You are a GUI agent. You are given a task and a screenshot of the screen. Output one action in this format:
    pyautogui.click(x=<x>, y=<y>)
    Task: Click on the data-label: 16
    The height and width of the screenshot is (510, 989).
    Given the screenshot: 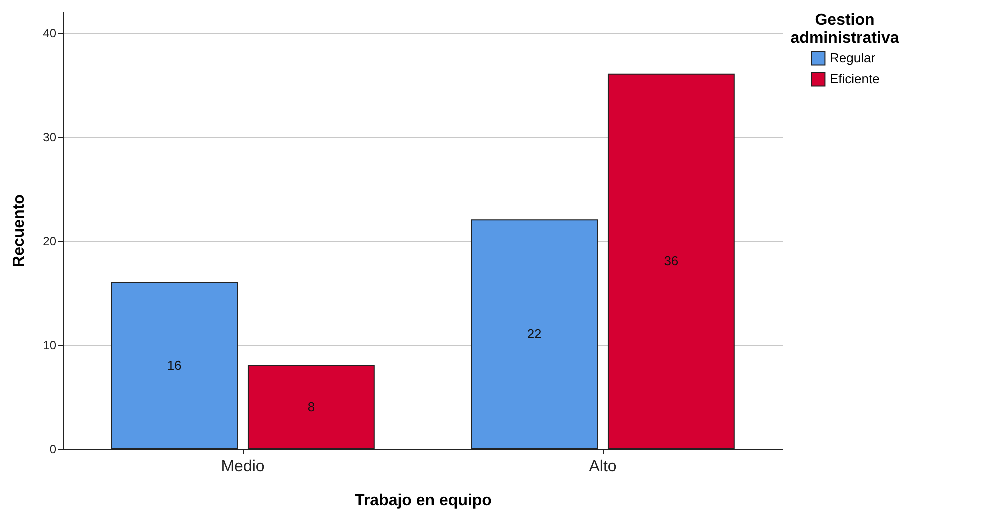 What is the action you would take?
    pyautogui.click(x=174, y=365)
    